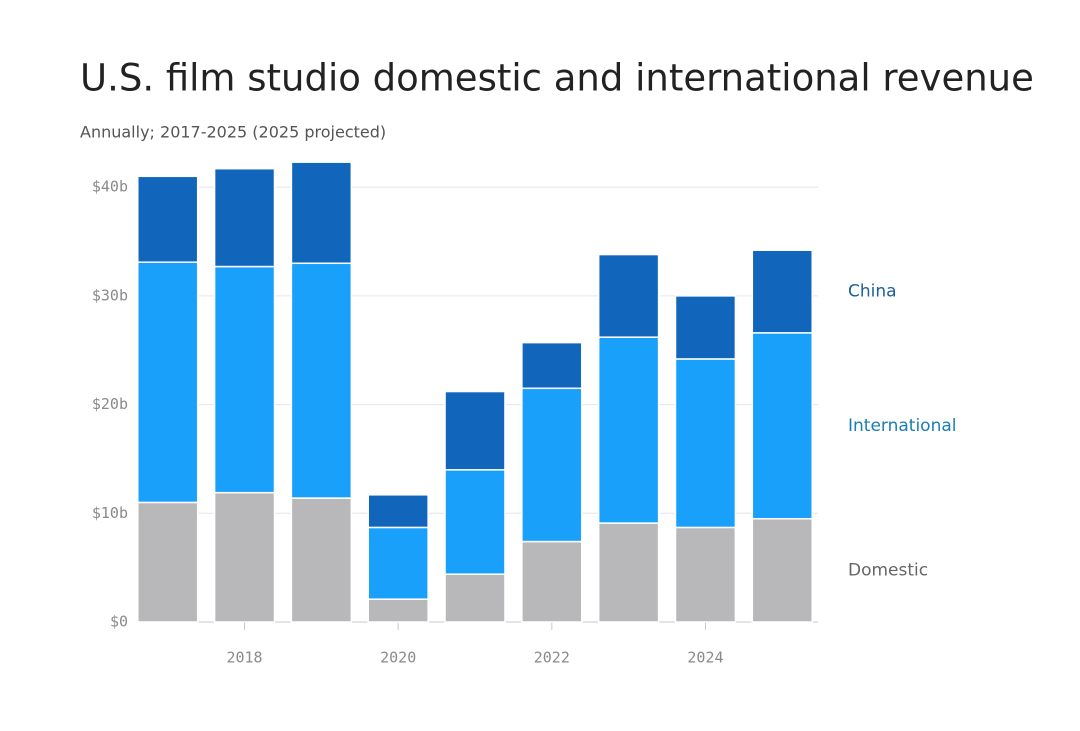  What do you see at coordinates (872, 292) in the screenshot?
I see `legend-label: China` at bounding box center [872, 292].